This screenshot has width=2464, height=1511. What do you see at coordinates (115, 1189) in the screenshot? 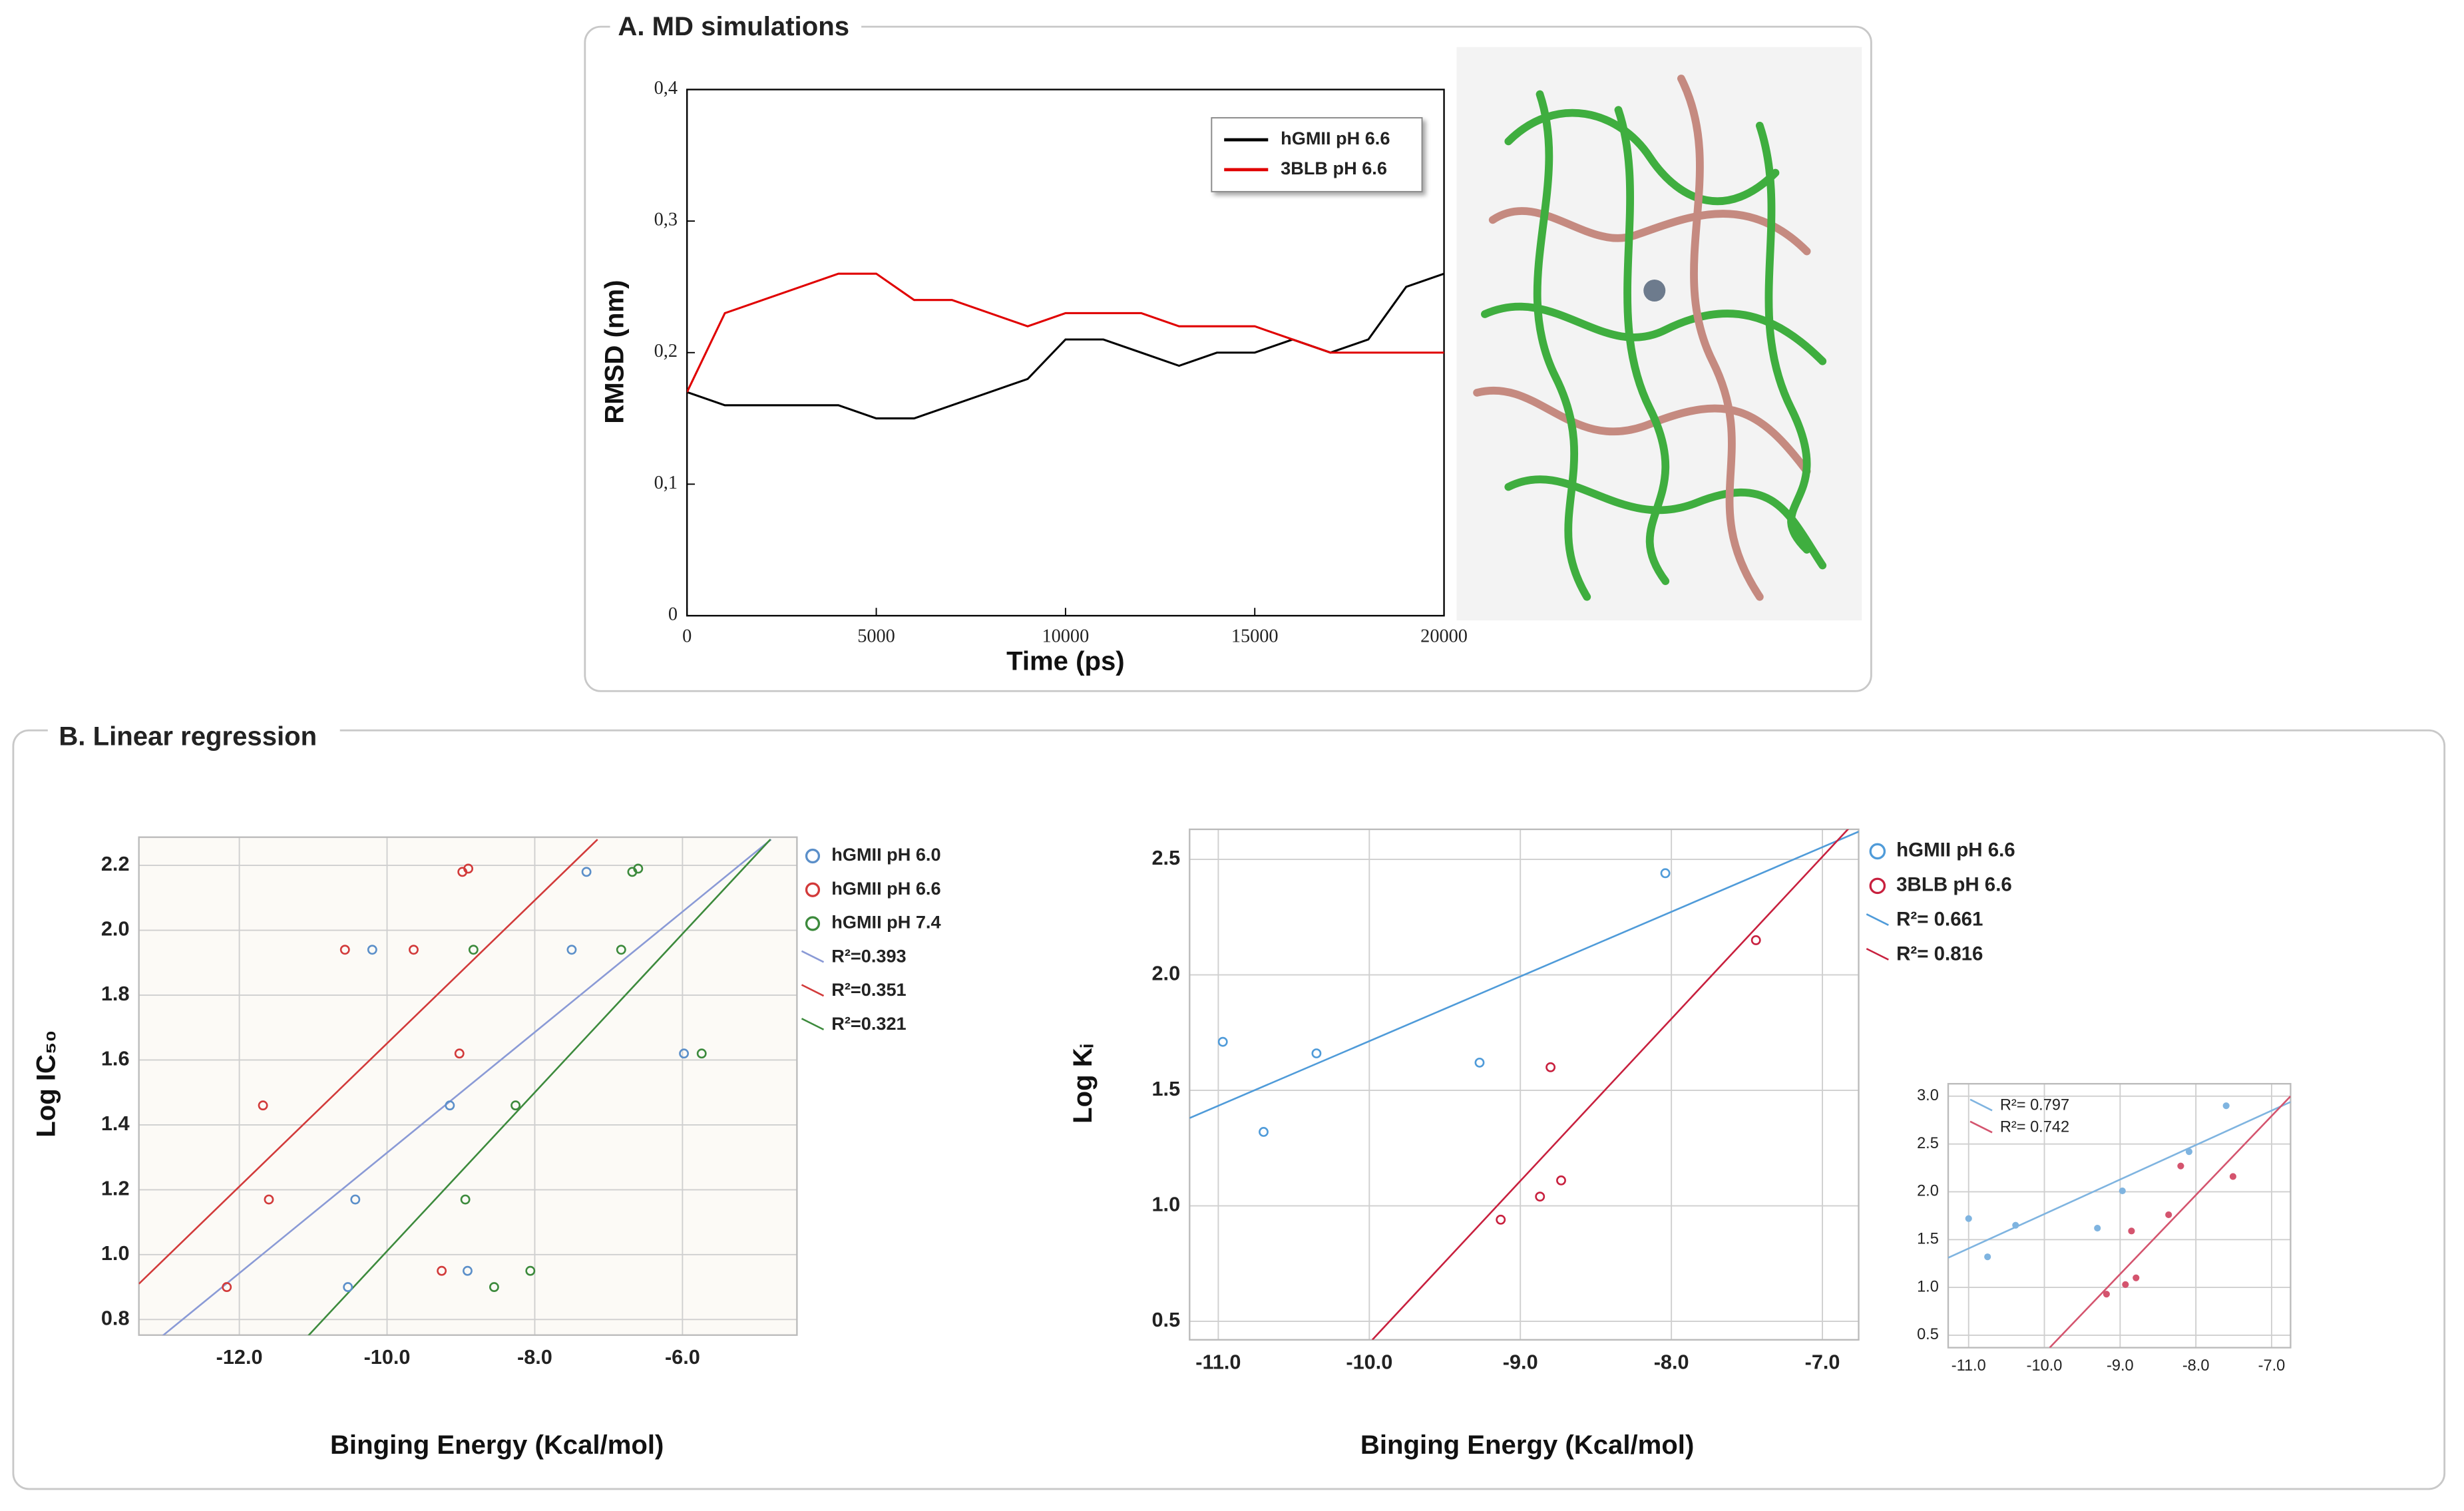
I see `y-tick-label: 1.2` at bounding box center [115, 1189].